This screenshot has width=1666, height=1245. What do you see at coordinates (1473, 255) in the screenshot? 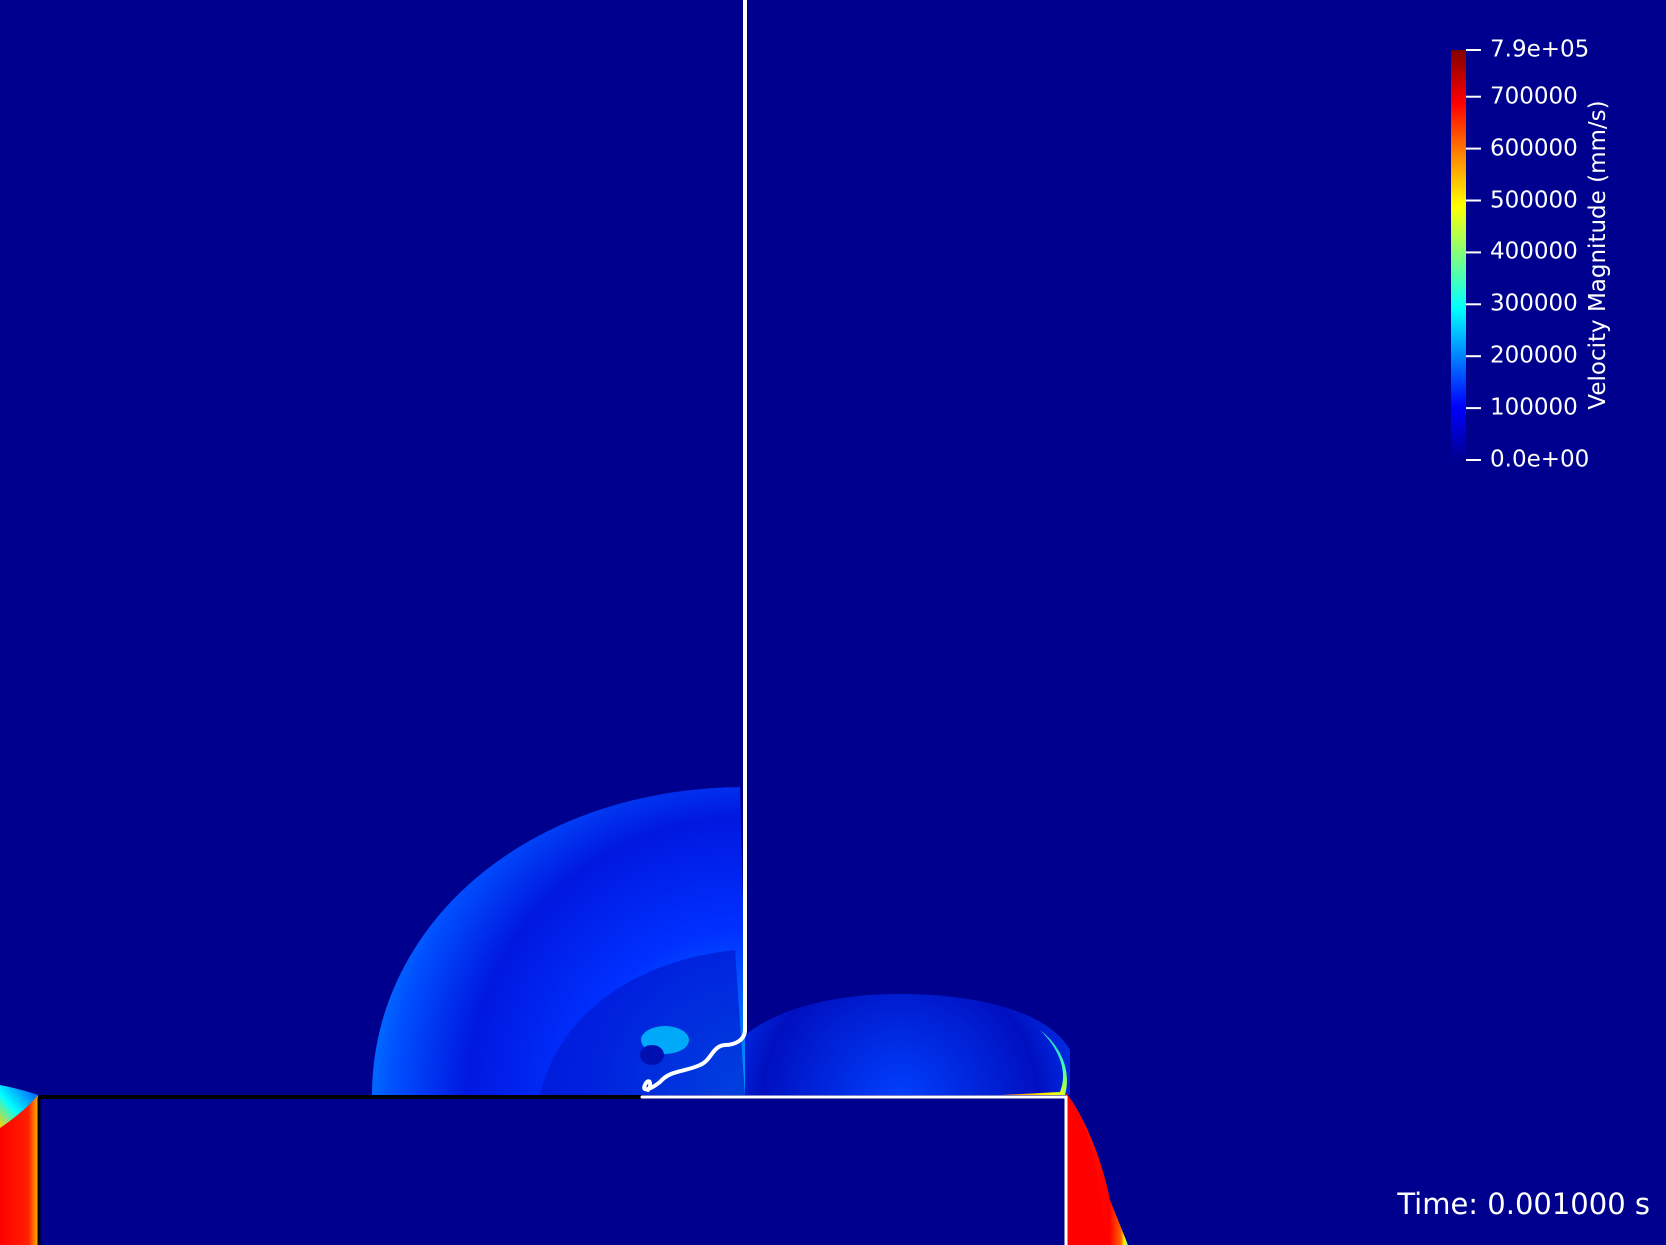
I see `colorbar-ticks` at bounding box center [1473, 255].